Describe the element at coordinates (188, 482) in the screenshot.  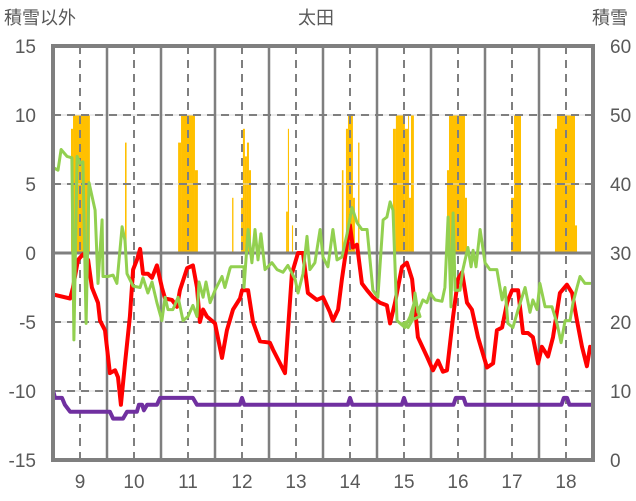
I see `x-tick-label: 11` at that location.